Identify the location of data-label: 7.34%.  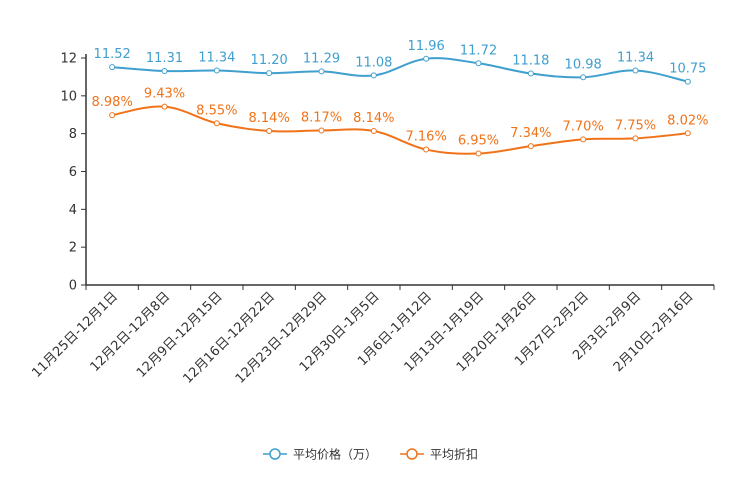
(530, 133).